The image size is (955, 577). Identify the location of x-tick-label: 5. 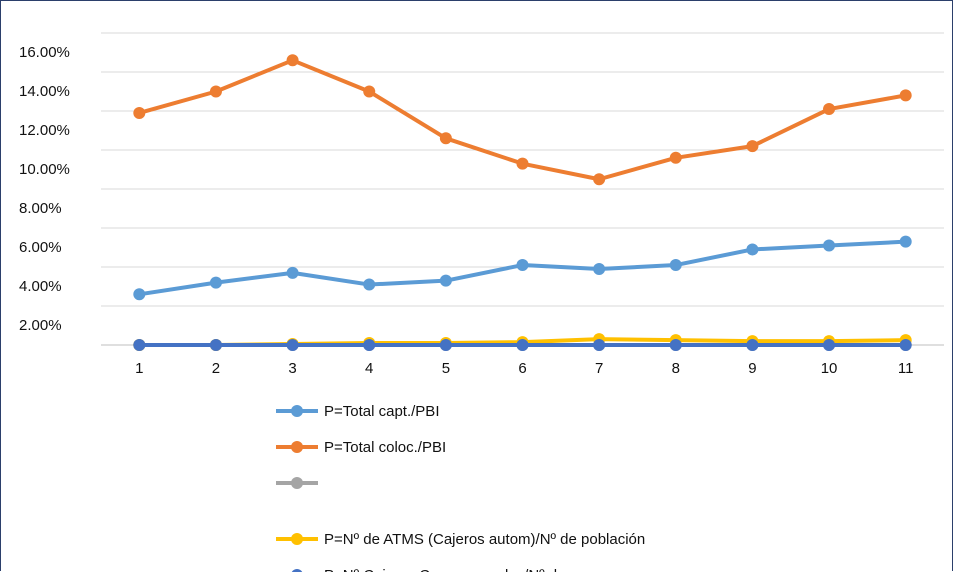
(446, 368).